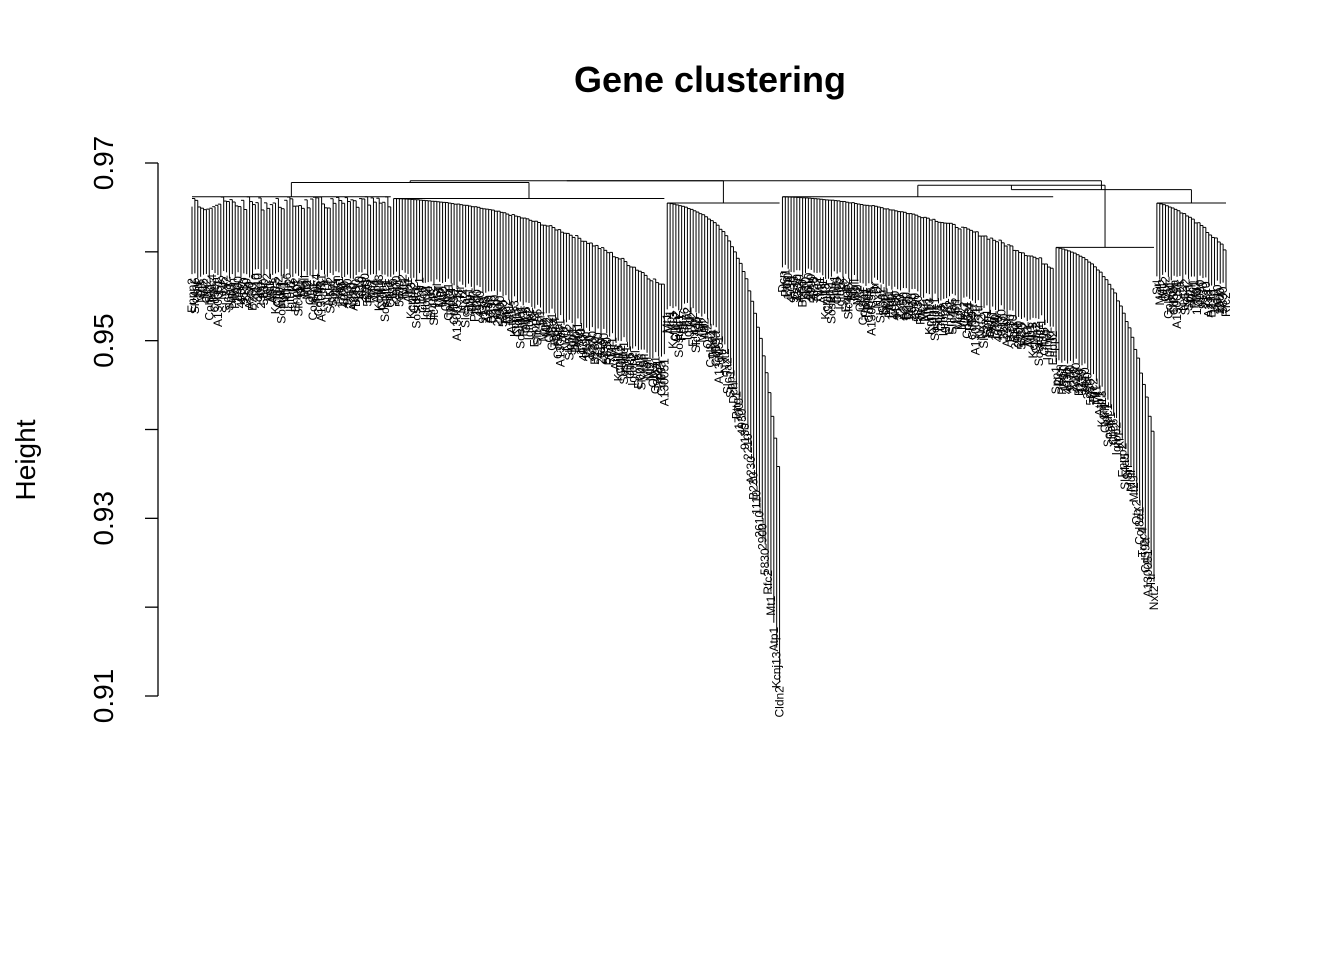 The image size is (1344, 960). What do you see at coordinates (1145, 555) in the screenshot?
I see `leaf-label: Cd59a` at bounding box center [1145, 555].